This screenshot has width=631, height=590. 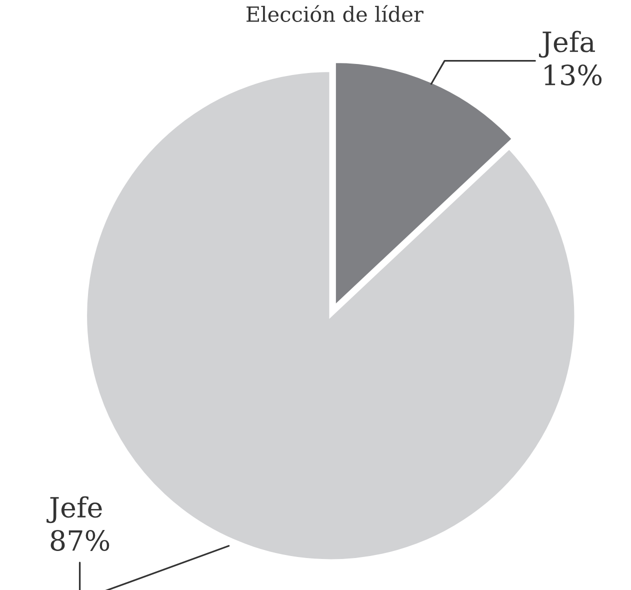 I want to click on slice-label: Jefa, so click(x=566, y=44).